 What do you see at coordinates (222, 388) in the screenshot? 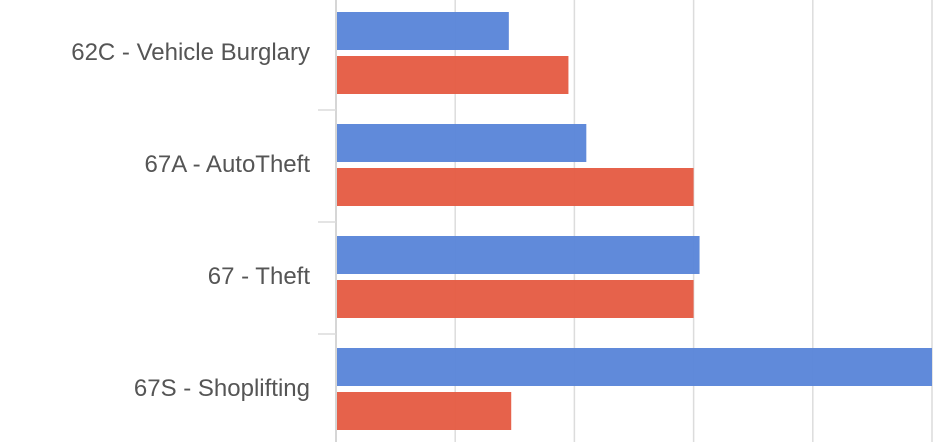
I see `category-label: 67S - Shoplifting` at bounding box center [222, 388].